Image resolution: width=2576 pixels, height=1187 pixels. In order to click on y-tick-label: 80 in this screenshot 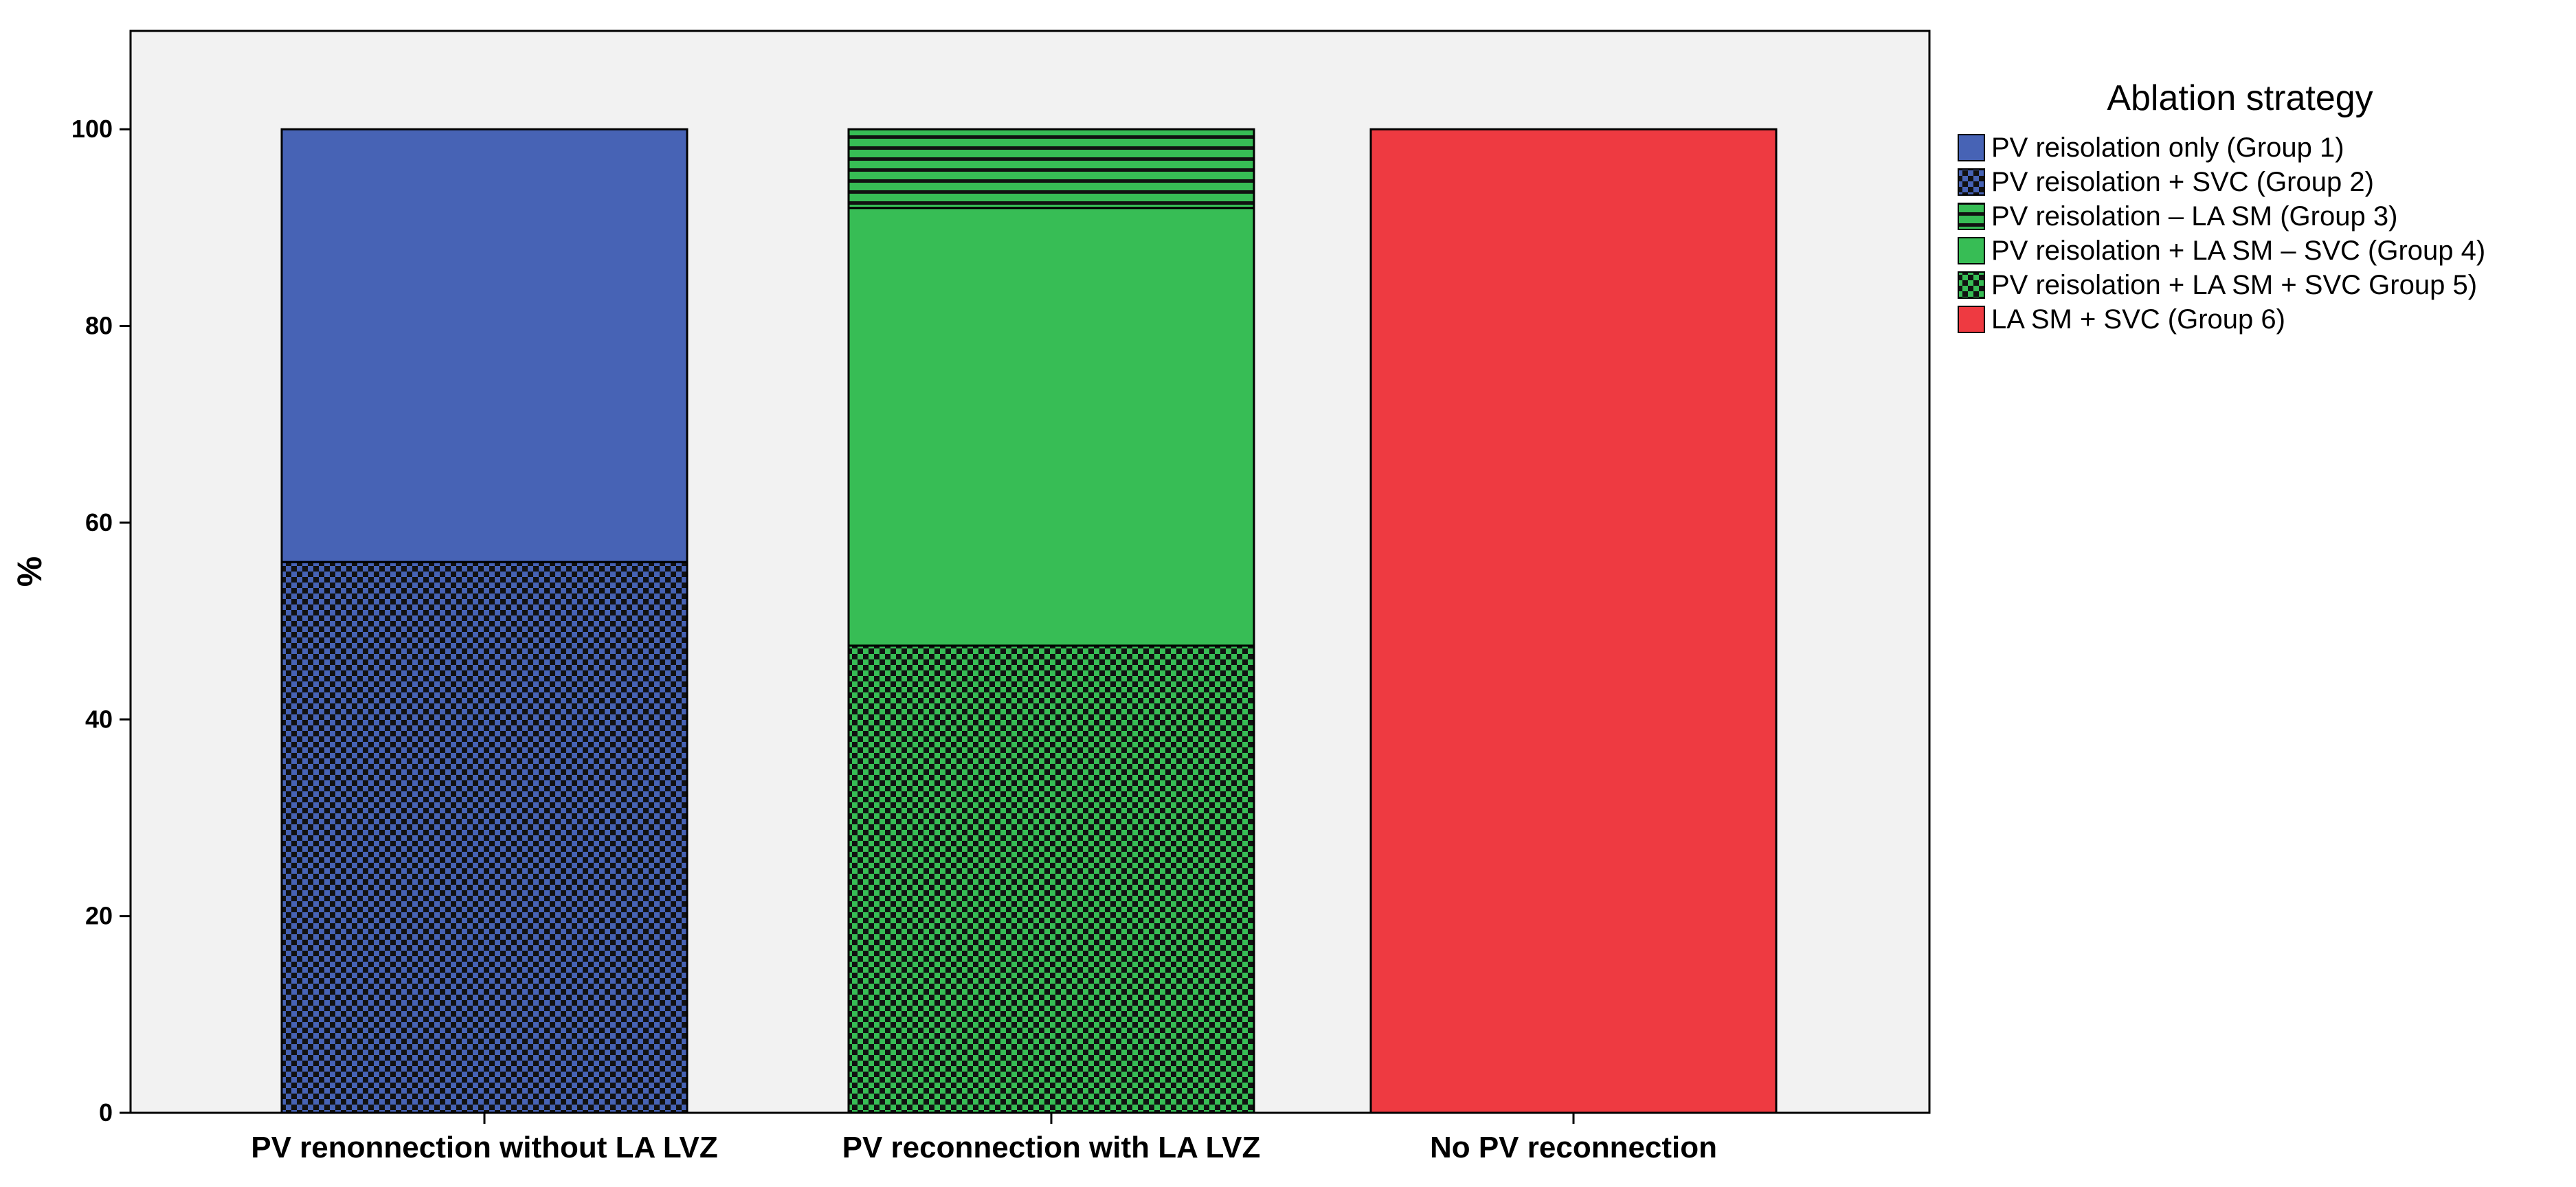, I will do `click(99, 326)`.